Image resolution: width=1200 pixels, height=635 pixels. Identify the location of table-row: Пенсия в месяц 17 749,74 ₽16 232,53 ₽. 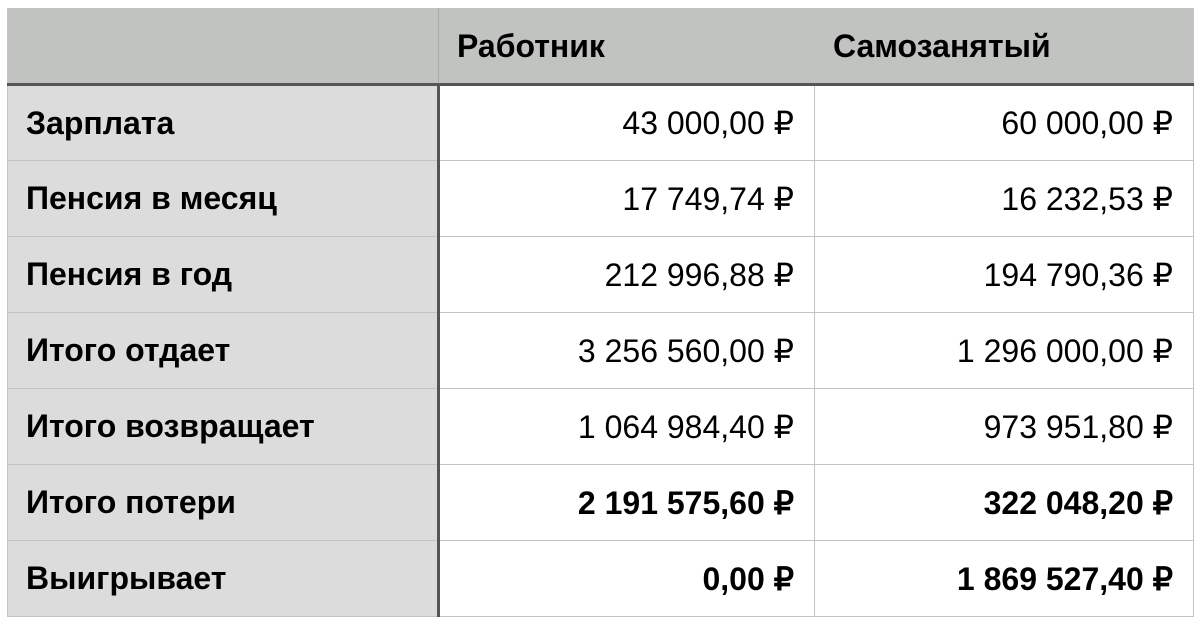
(600, 198).